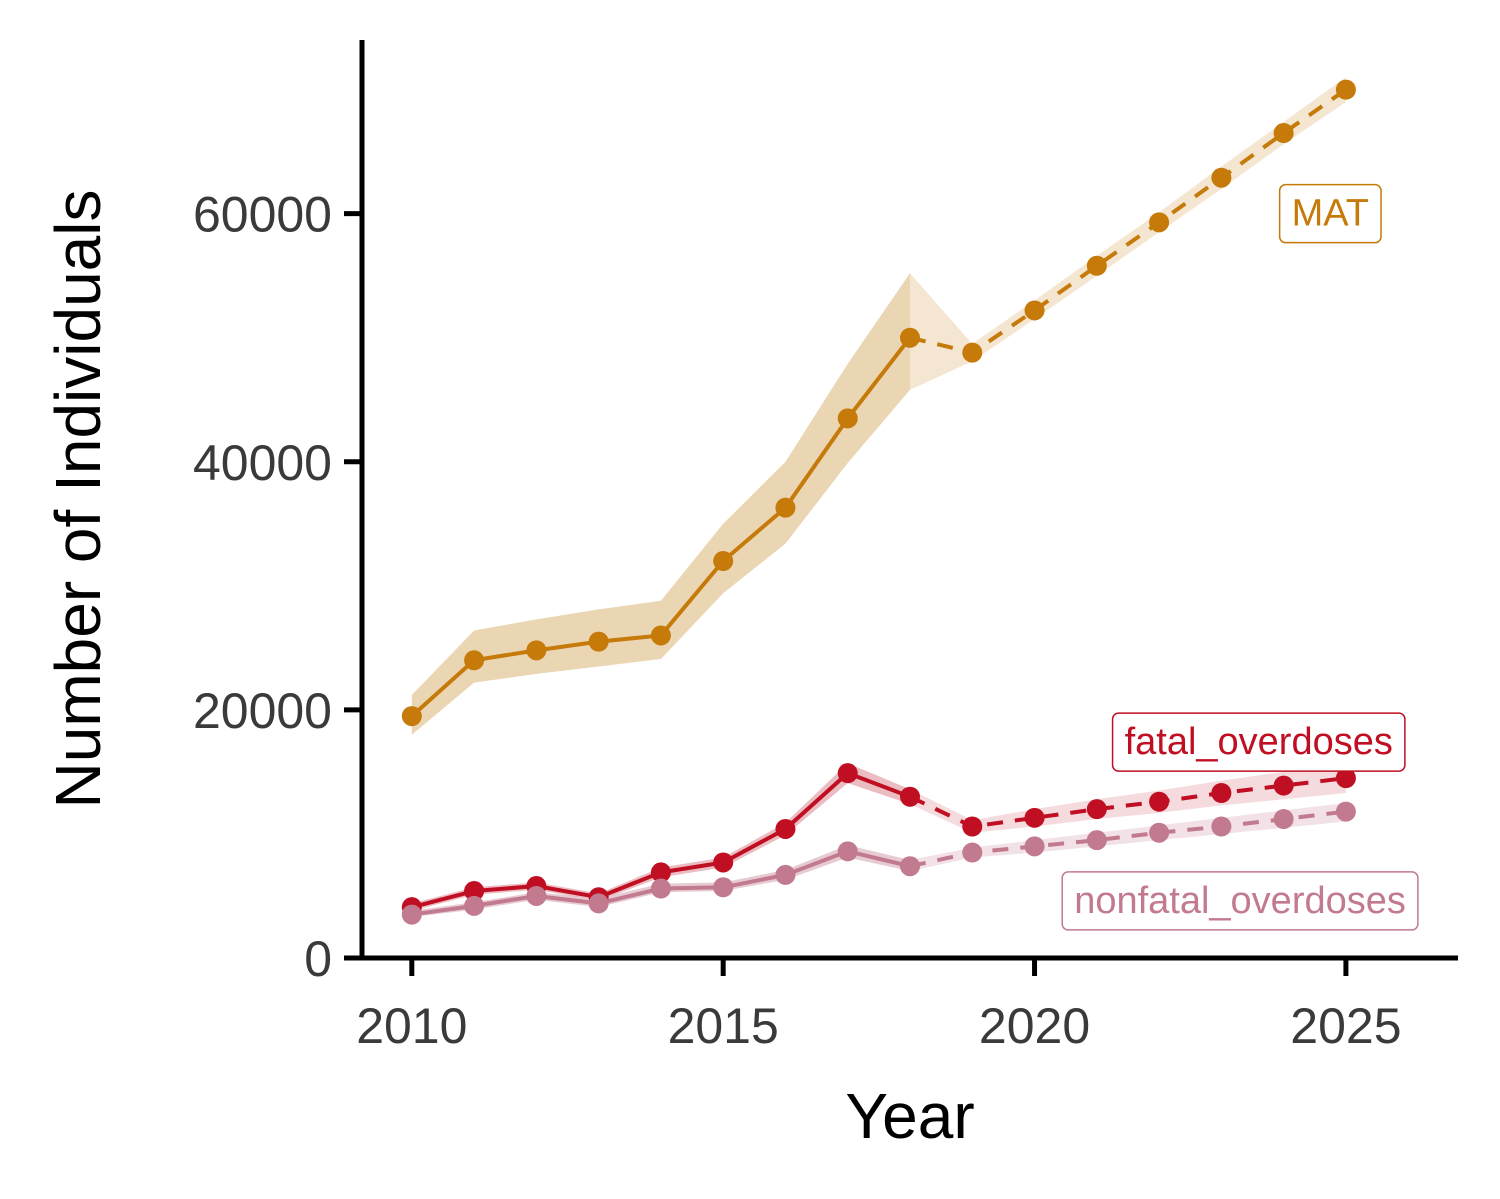 This screenshot has width=1500, height=1199. I want to click on series-labels: MAT fatal_overdoses nonfatal_overdoses, so click(1240, 557).